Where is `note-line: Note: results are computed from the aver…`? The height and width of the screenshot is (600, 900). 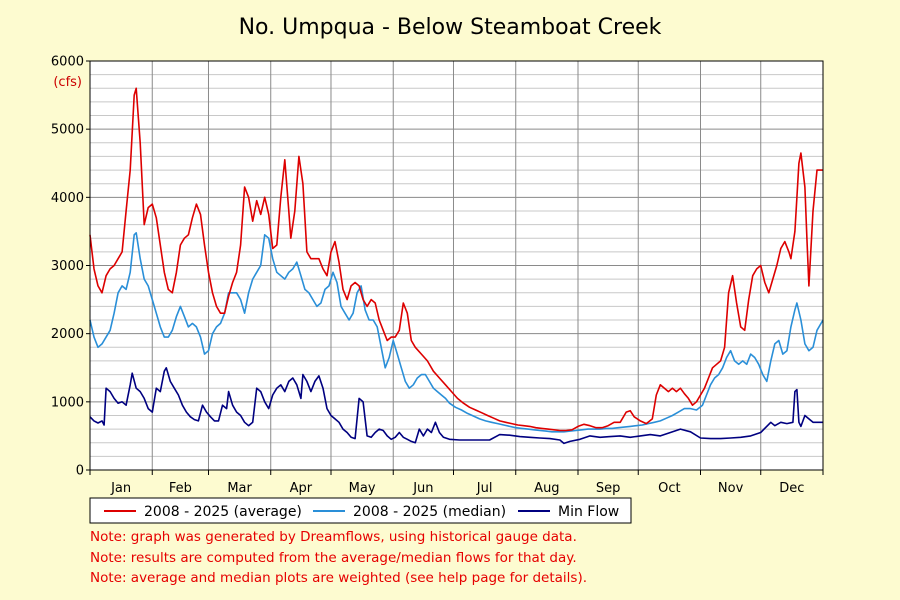 note-line: Note: results are computed from the aver… is located at coordinates (333, 557).